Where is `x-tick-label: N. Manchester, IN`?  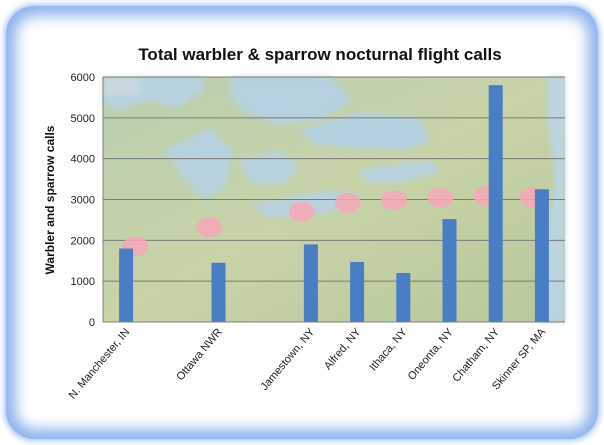
x-tick-label: N. Manchester, IN is located at coordinates (100, 363).